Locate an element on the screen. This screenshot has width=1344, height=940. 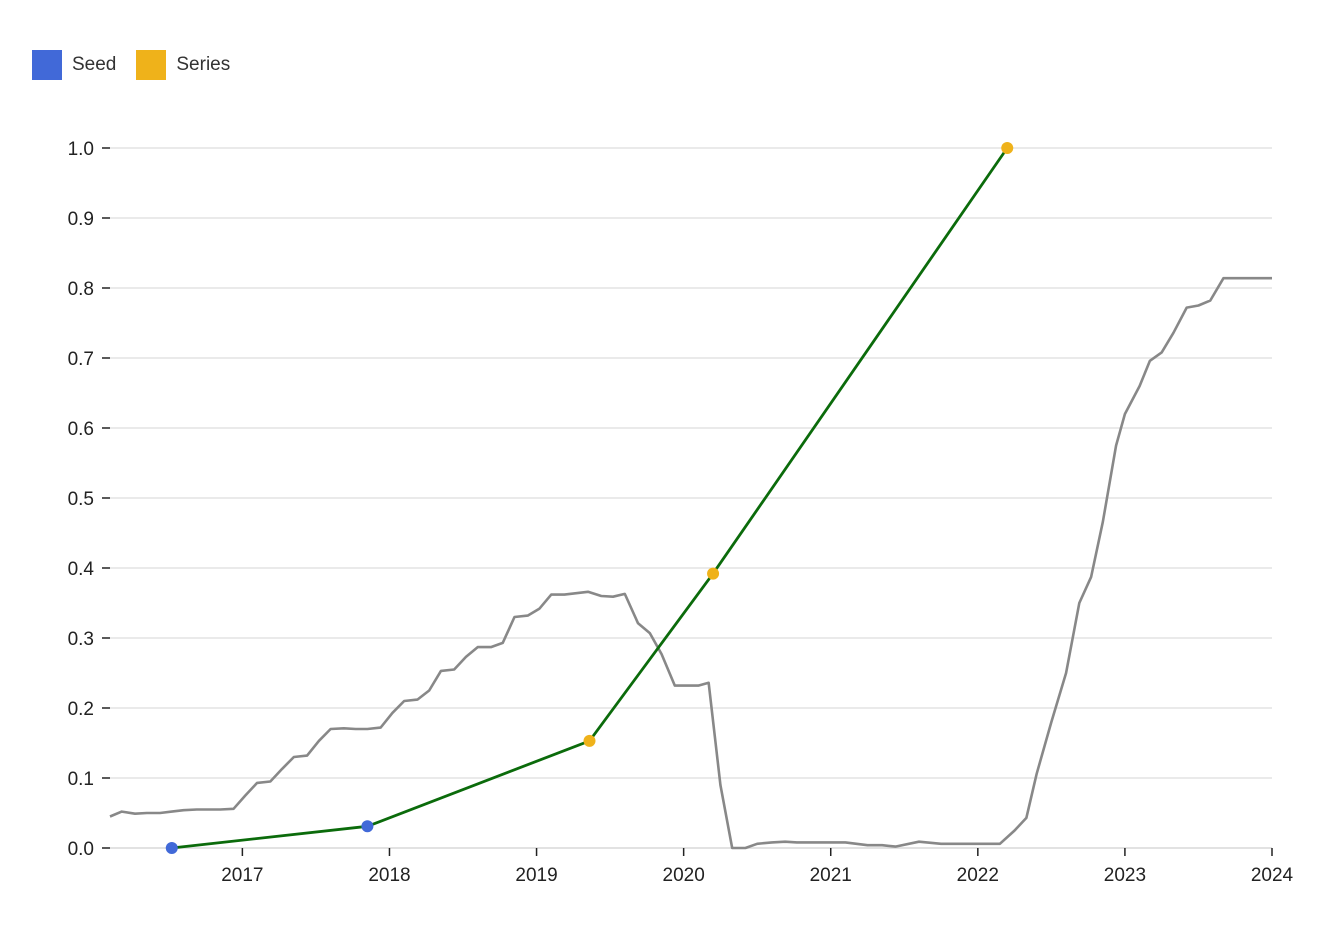
x-tick-label: 2021 is located at coordinates (831, 875).